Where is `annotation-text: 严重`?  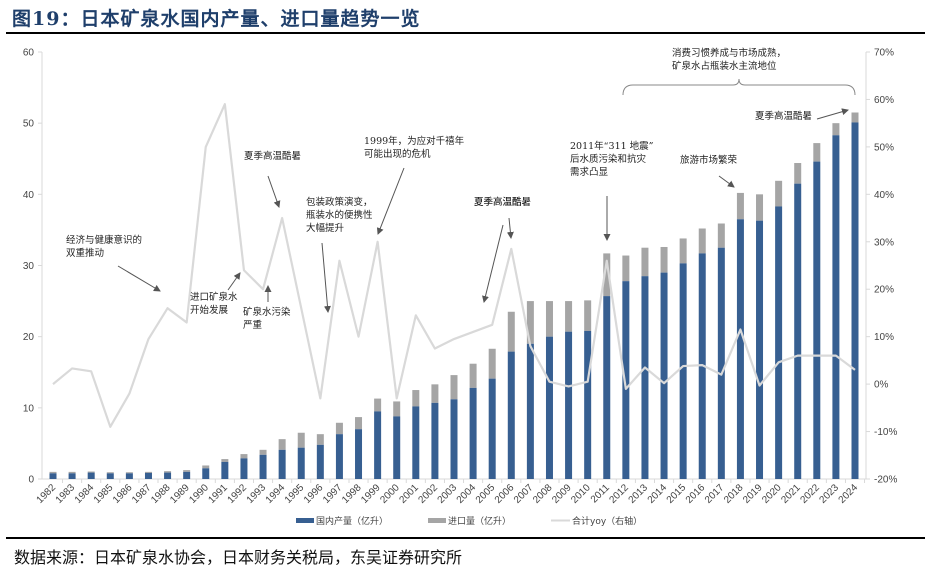 annotation-text: 严重 is located at coordinates (253, 325).